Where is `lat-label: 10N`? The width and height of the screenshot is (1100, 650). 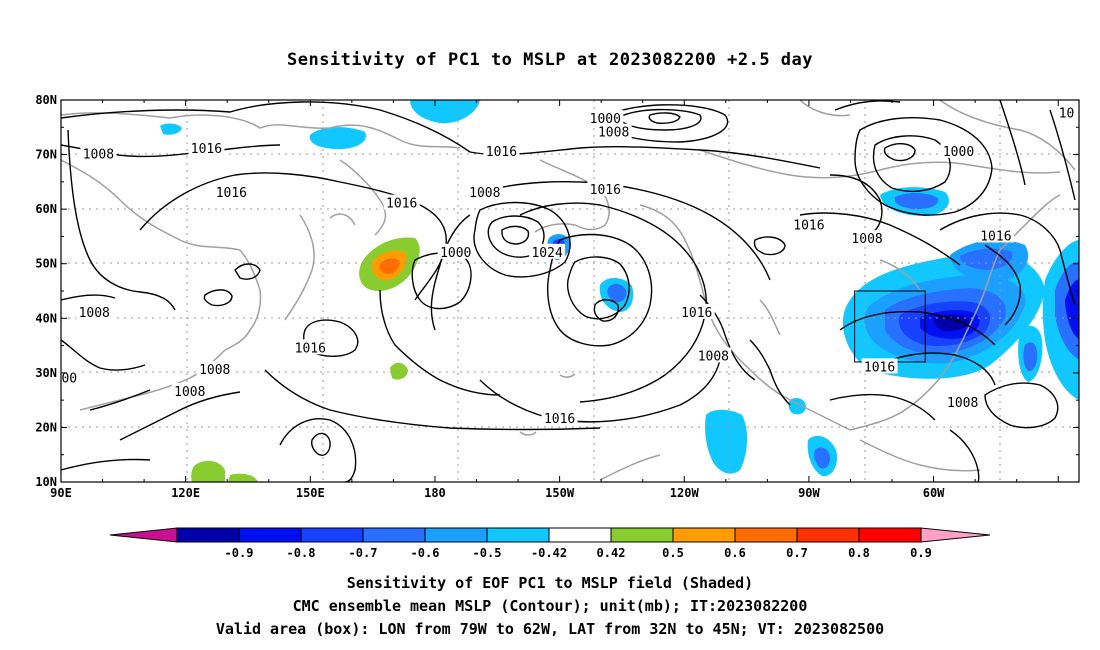
lat-label: 10N is located at coordinates (46, 482).